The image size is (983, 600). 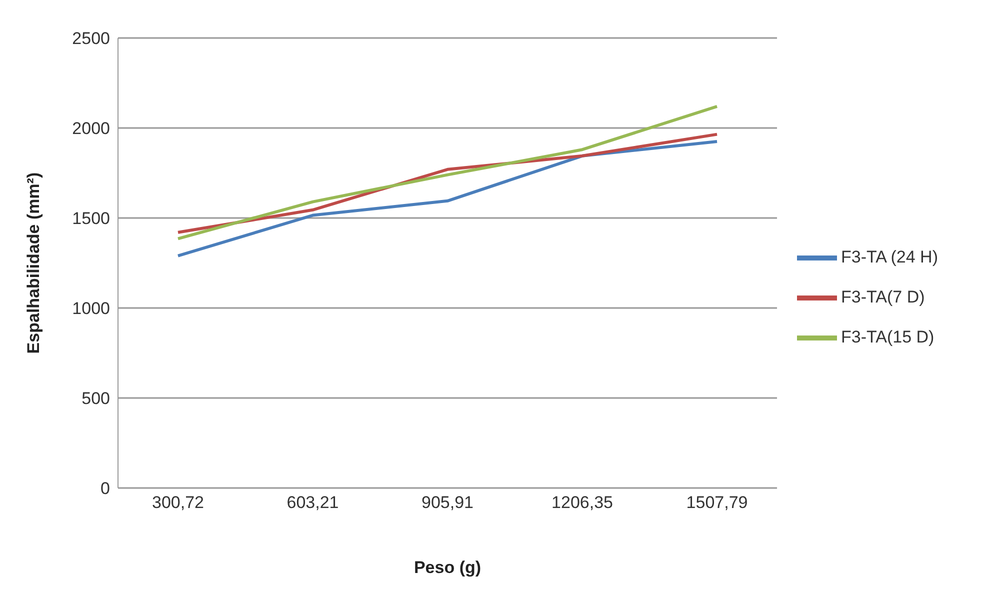 I want to click on legend-label: F3-TA(7 D), so click(x=883, y=296).